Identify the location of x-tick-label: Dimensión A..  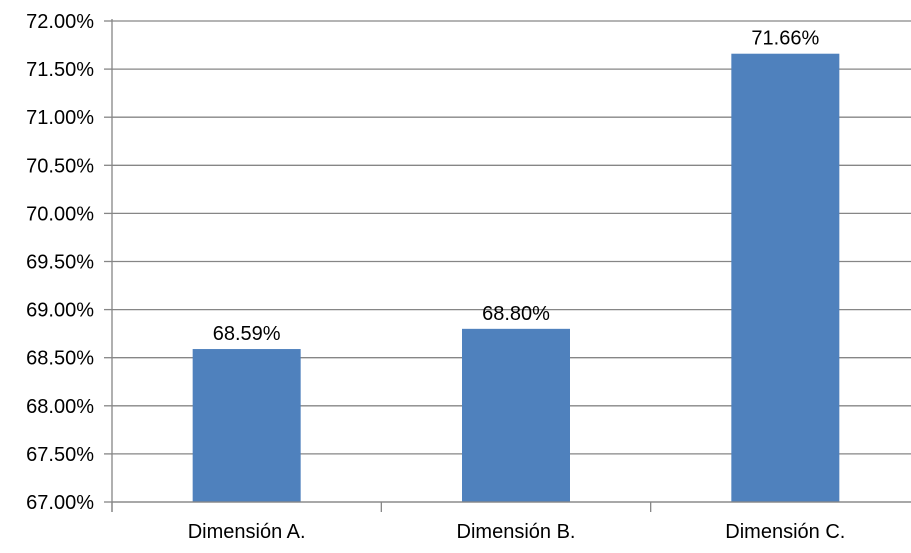
(247, 532).